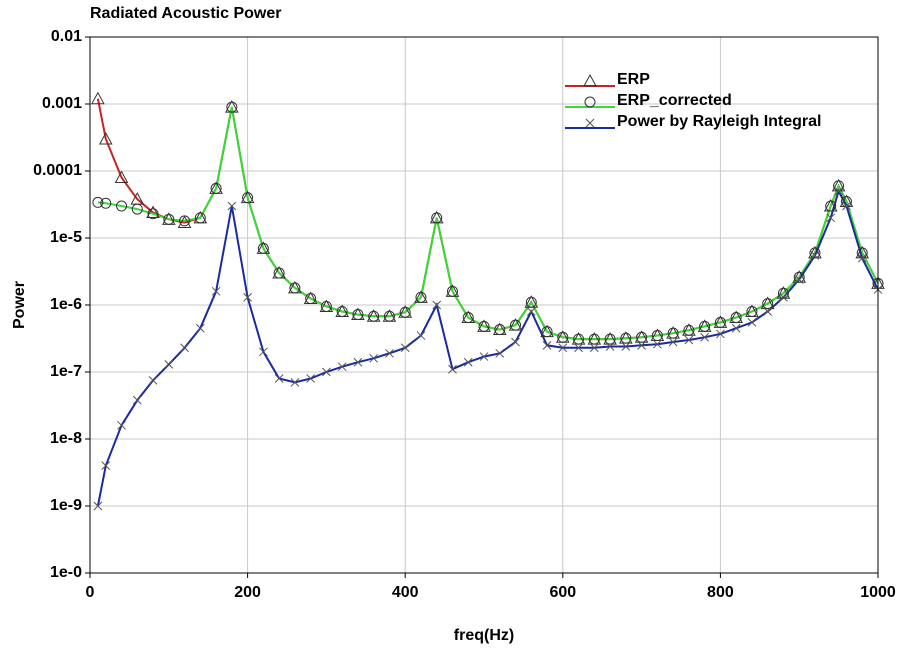 The image size is (898, 652). I want to click on chart-title: Radiated Acoustic Power, so click(185, 13).